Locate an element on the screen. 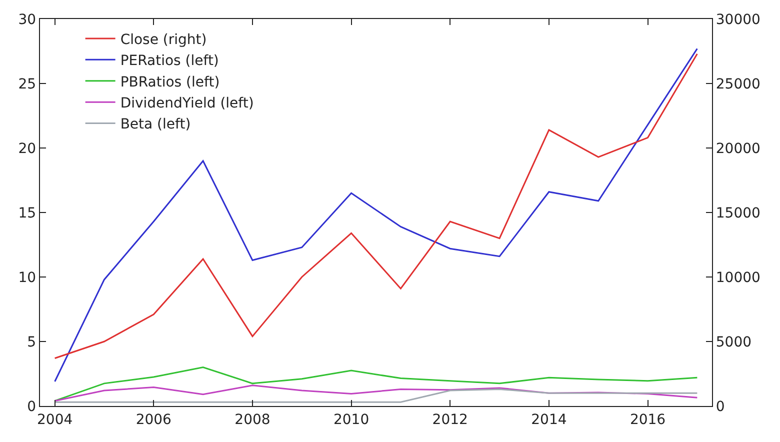  y2-tick-label: 10000 is located at coordinates (738, 278).